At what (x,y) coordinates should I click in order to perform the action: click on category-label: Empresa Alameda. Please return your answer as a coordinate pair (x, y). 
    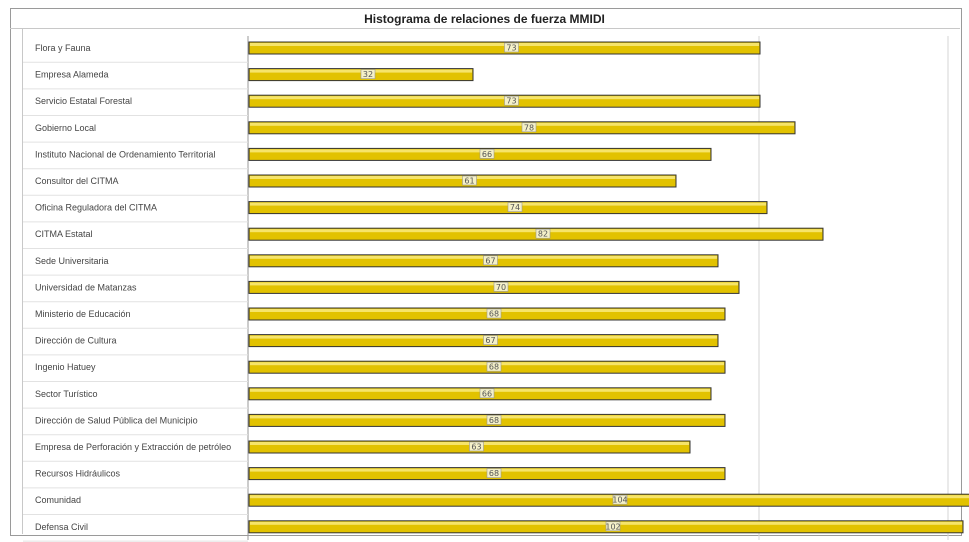
    Looking at the image, I should click on (72, 75).